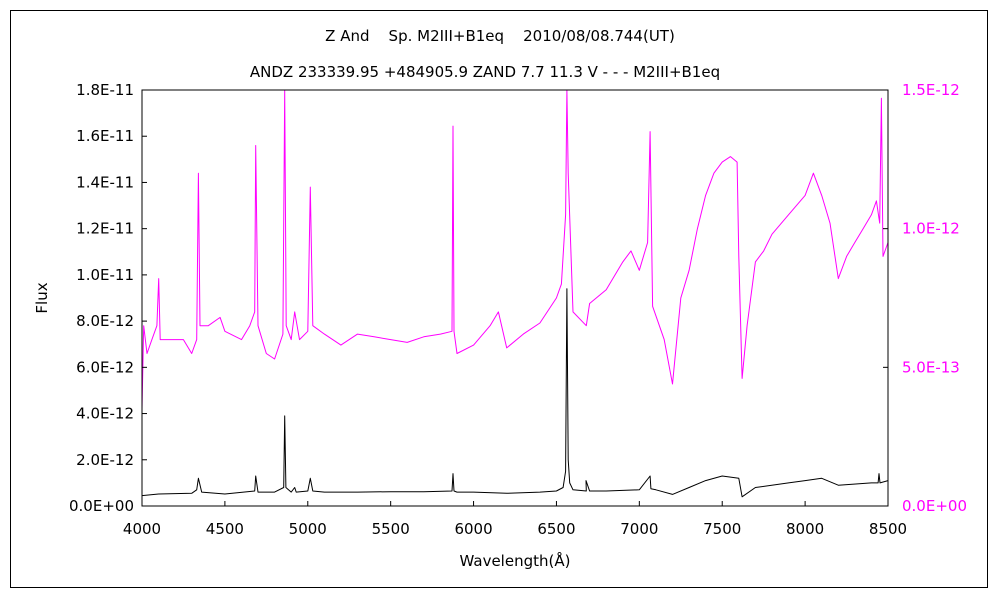  Describe the element at coordinates (105, 182) in the screenshot. I see `y-left-tick-label: 1.4E-11` at that location.